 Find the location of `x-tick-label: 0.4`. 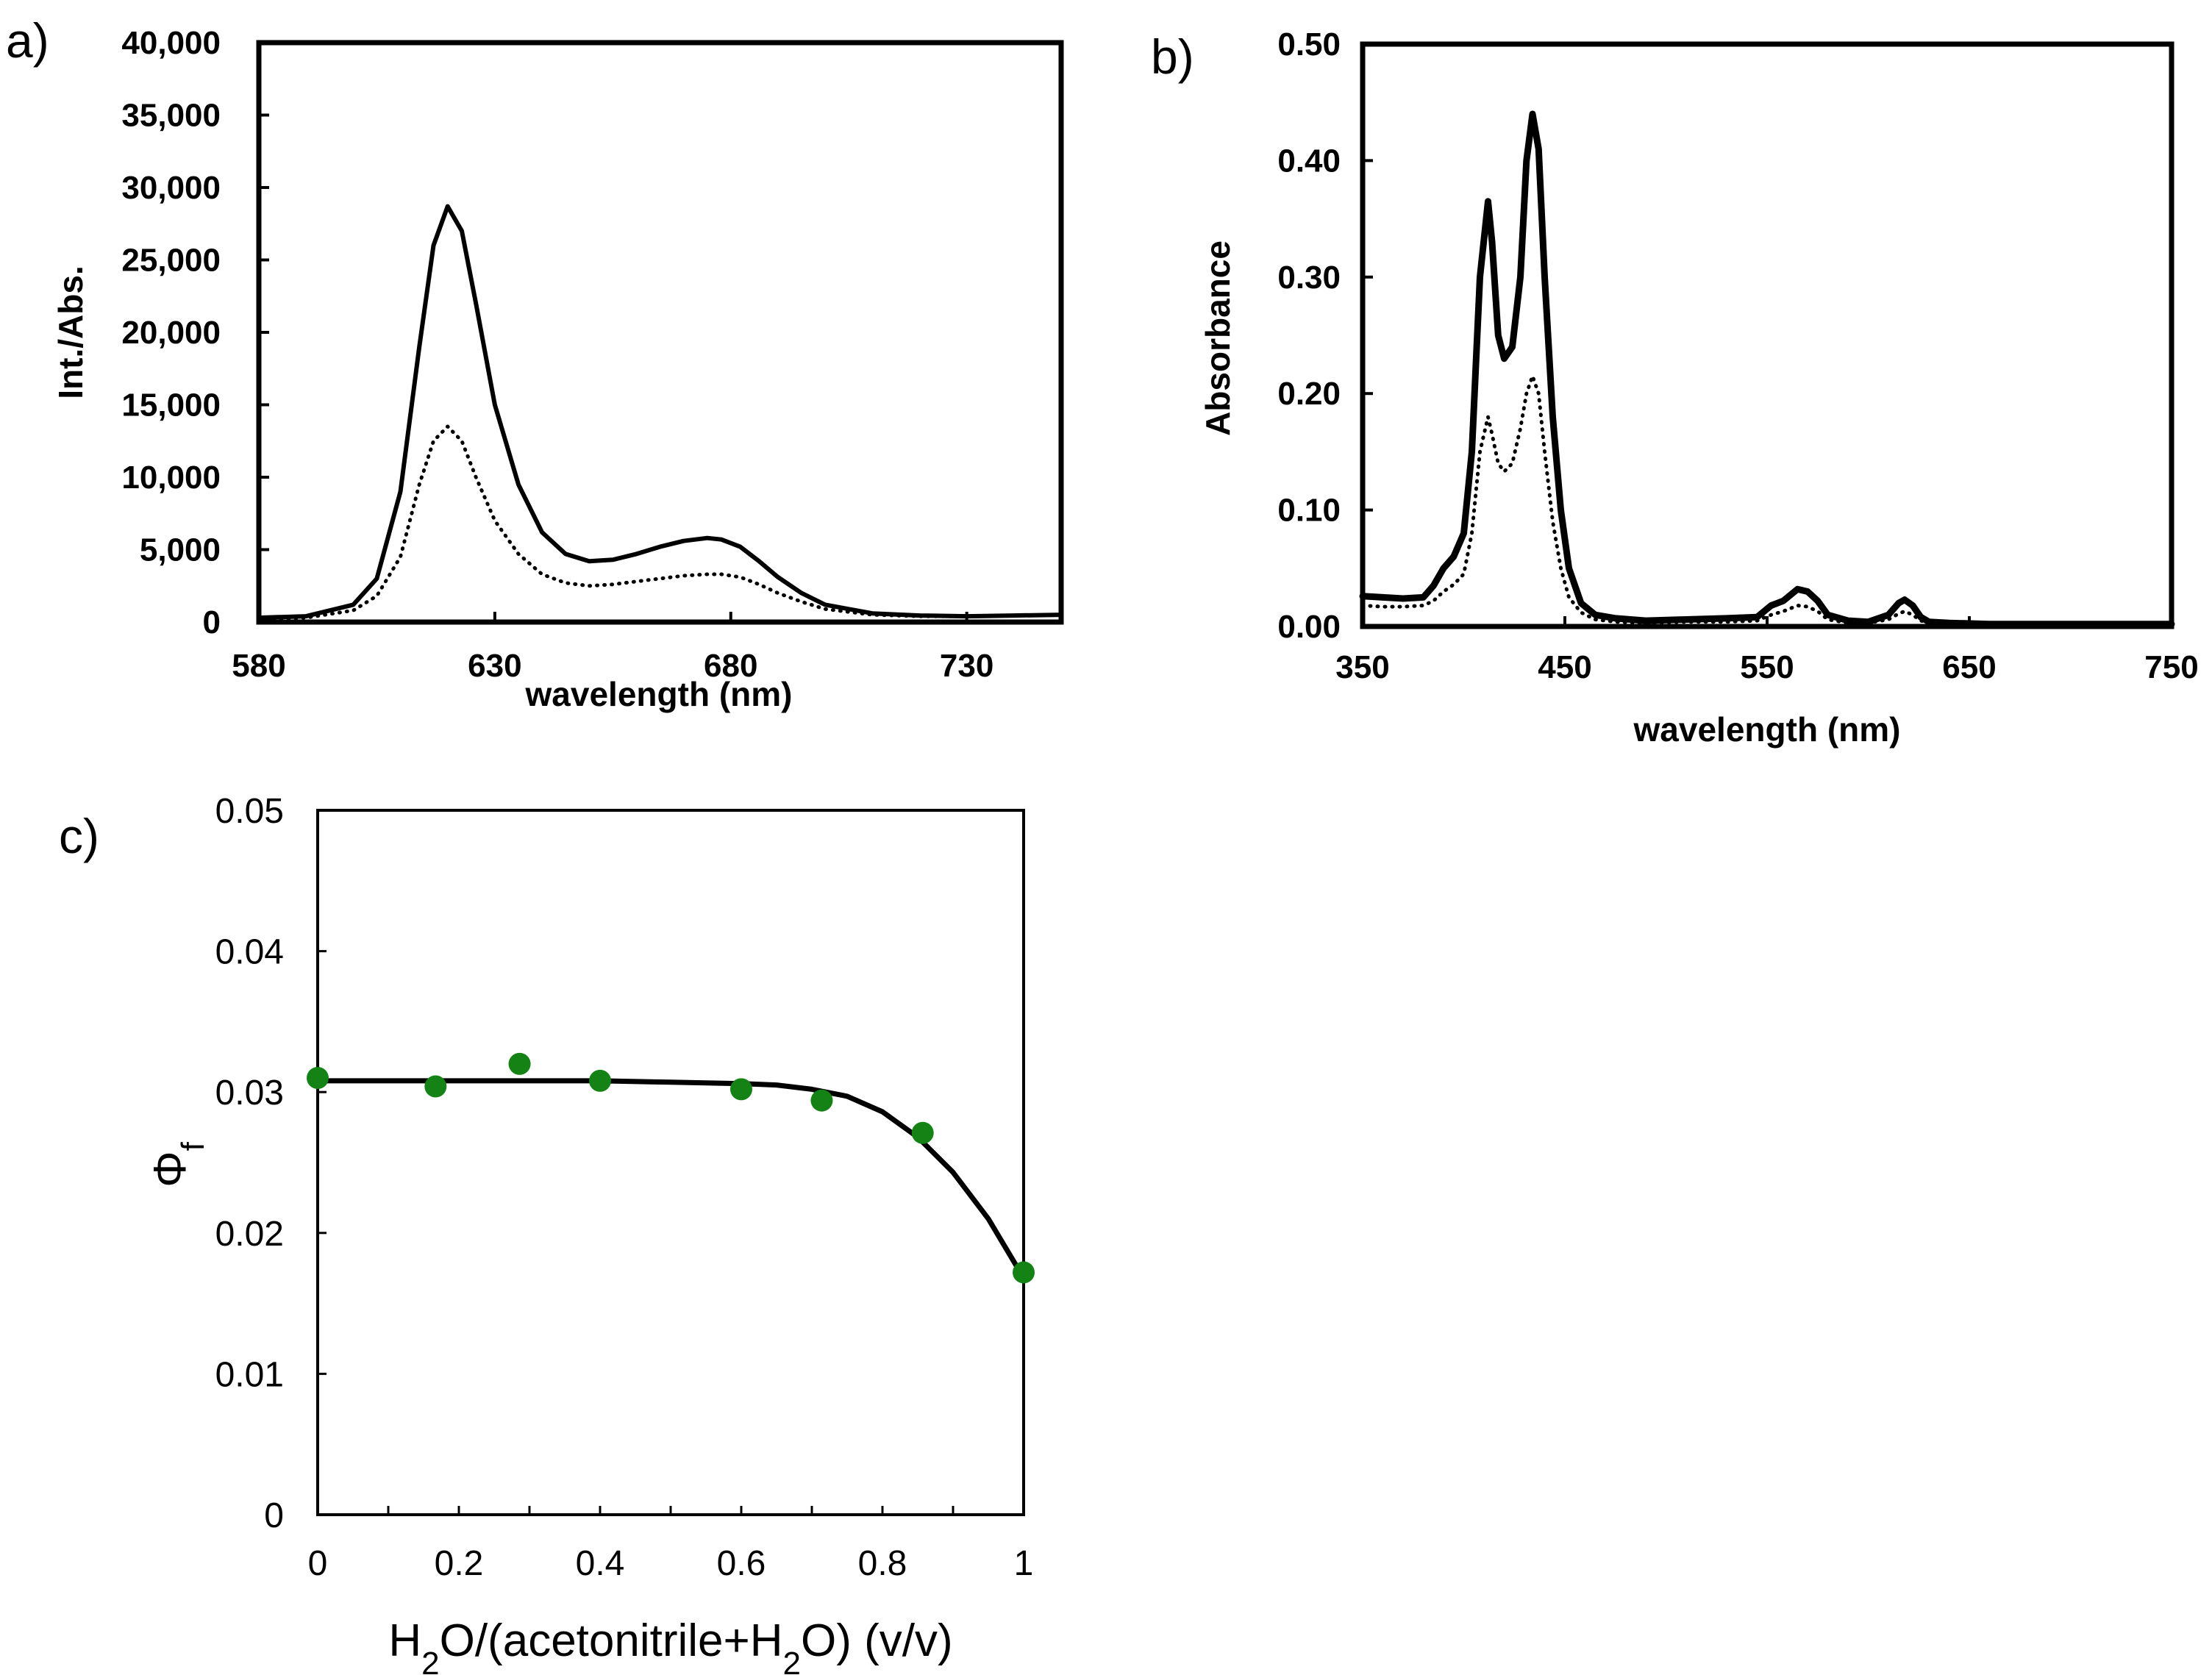

x-tick-label: 0.4 is located at coordinates (600, 1564).